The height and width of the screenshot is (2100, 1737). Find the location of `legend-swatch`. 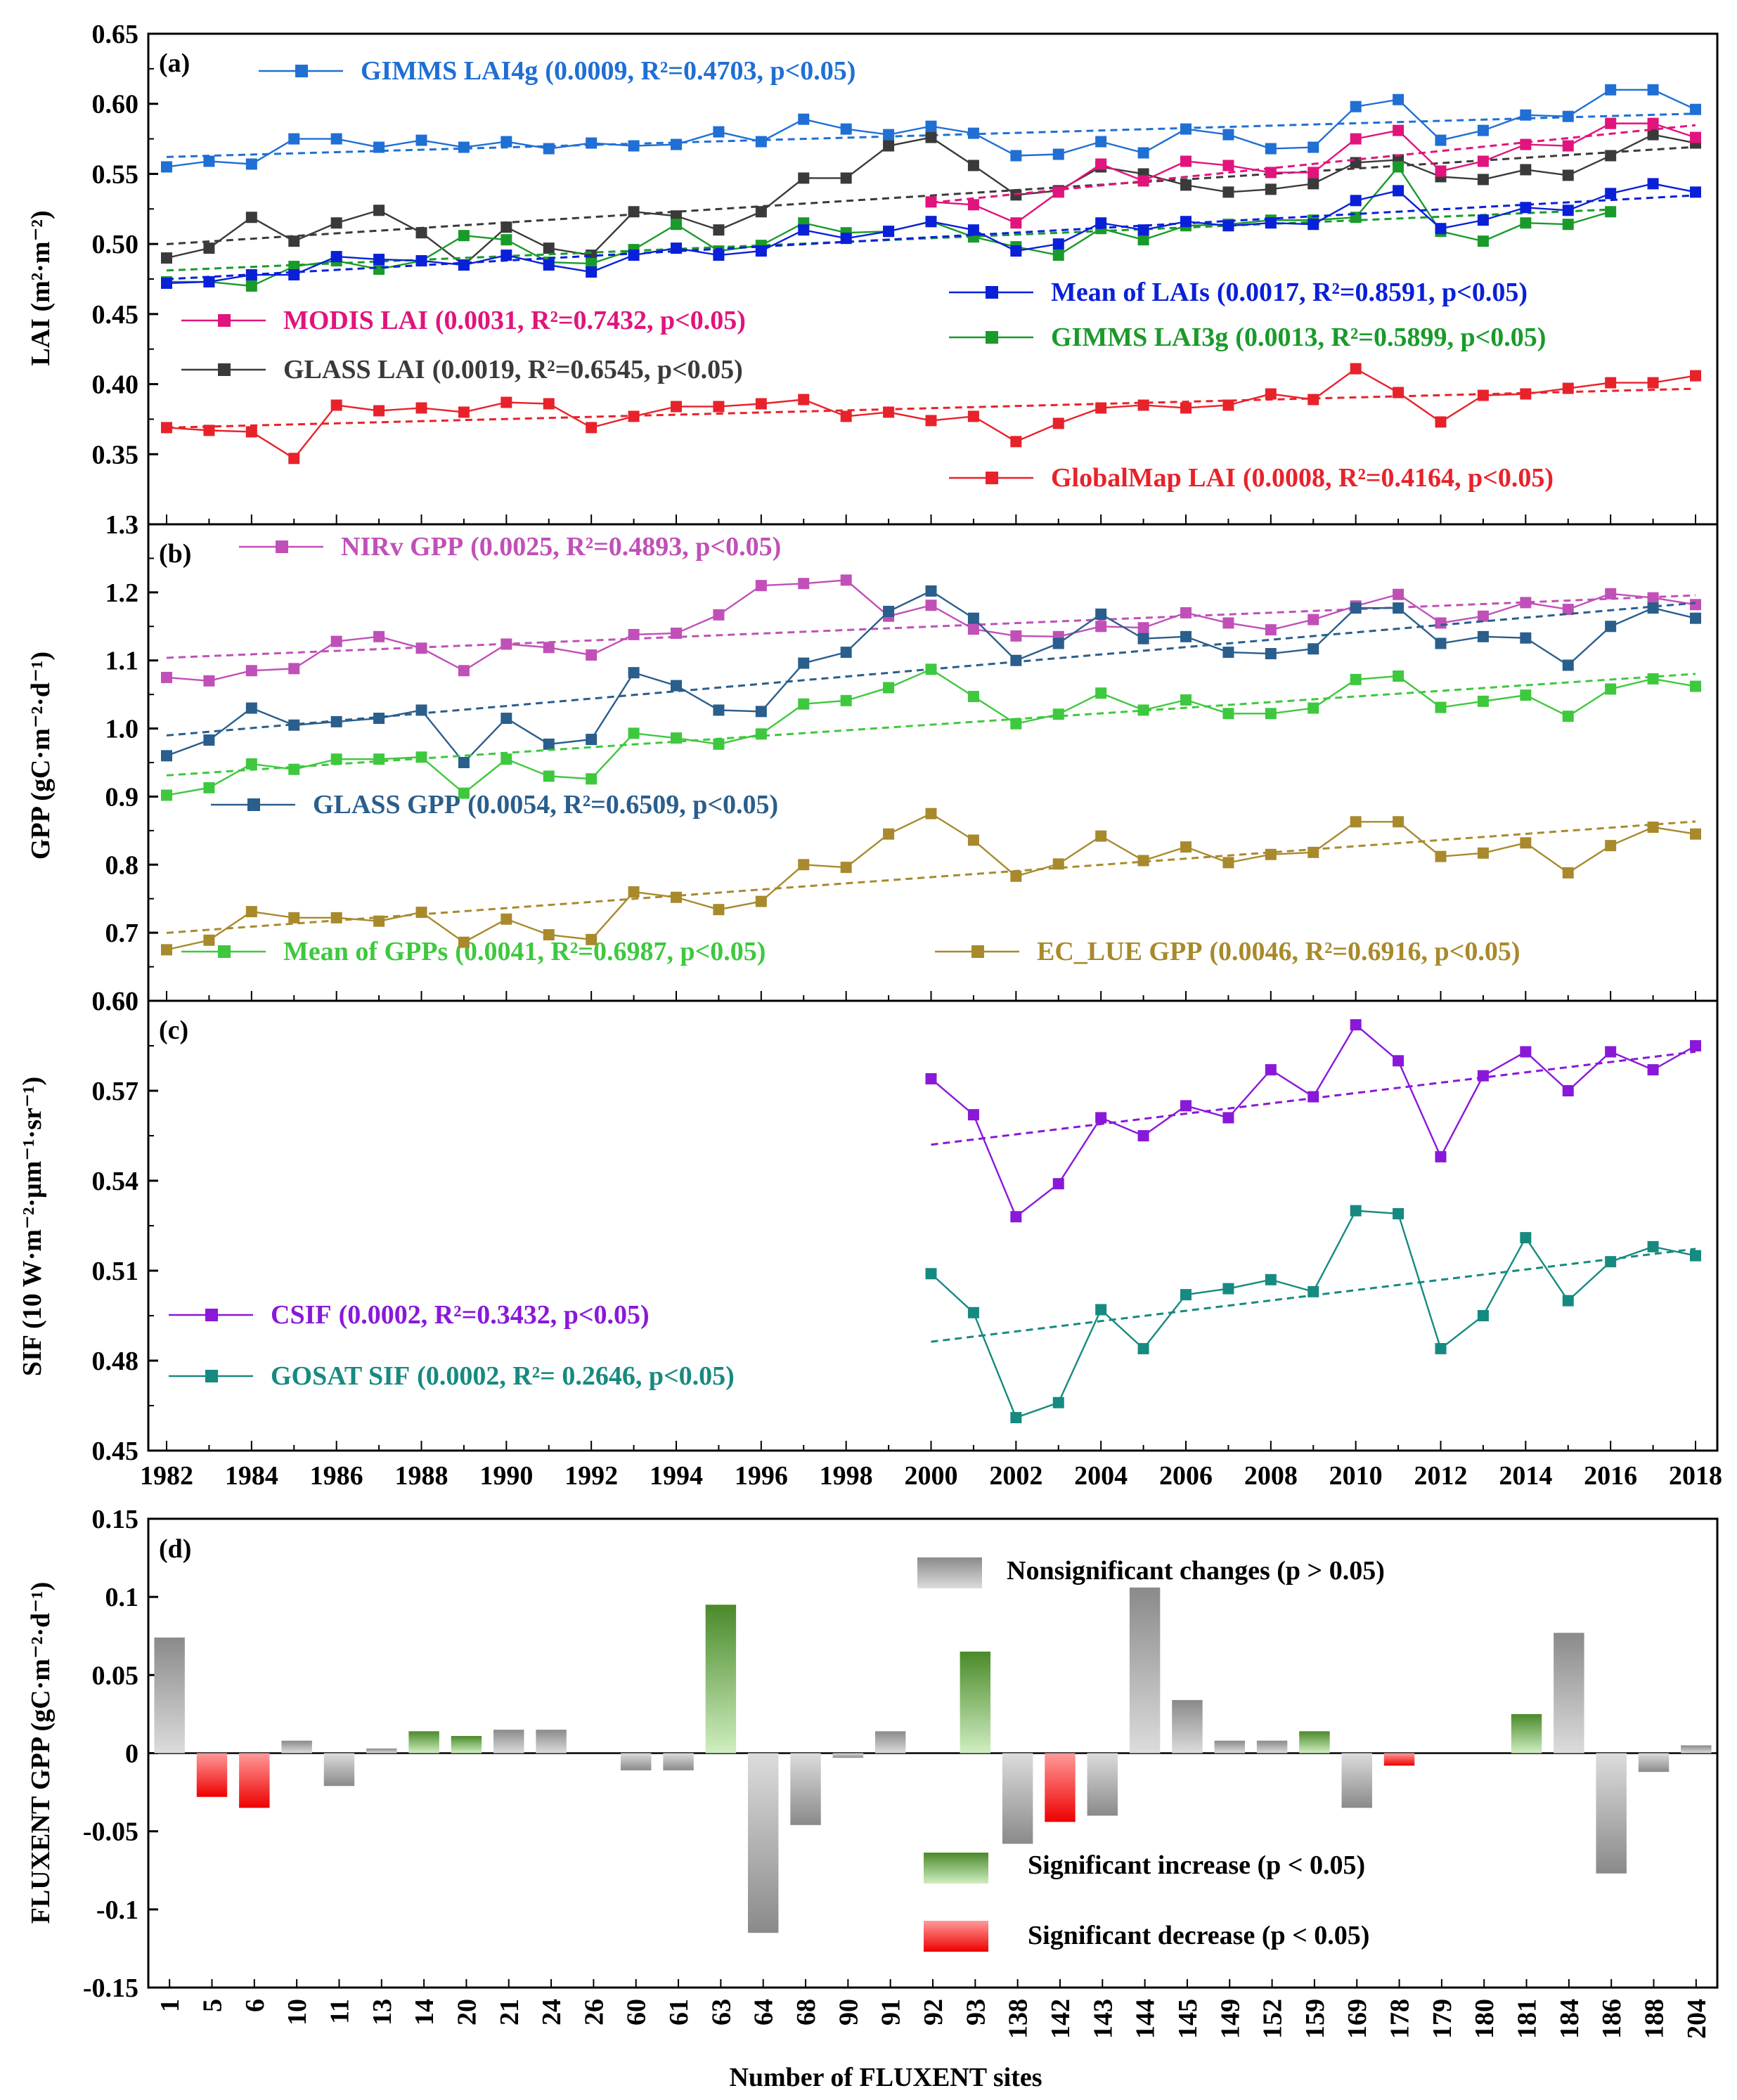

legend-swatch is located at coordinates (956, 1868).